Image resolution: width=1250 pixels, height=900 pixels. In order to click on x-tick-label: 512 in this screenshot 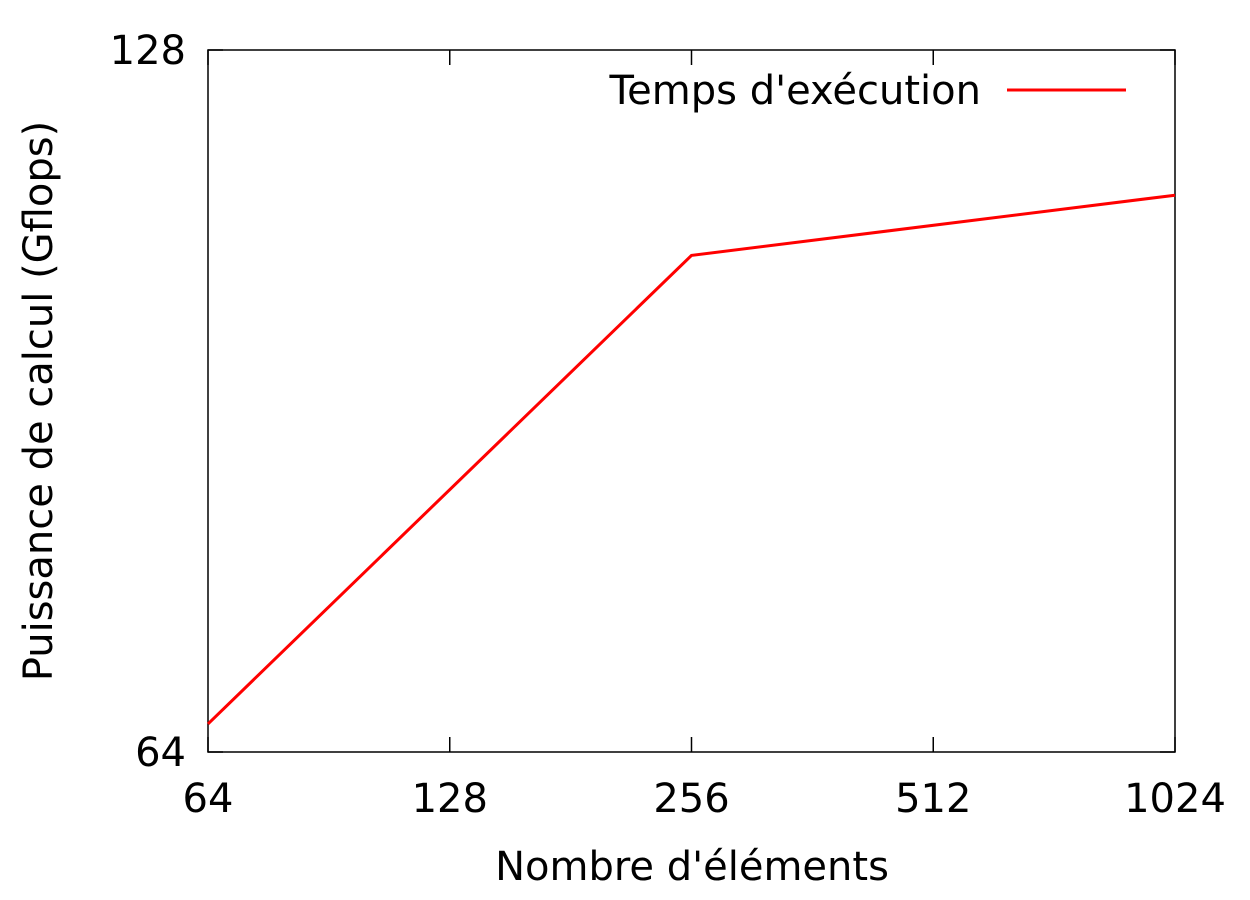, I will do `click(933, 799)`.